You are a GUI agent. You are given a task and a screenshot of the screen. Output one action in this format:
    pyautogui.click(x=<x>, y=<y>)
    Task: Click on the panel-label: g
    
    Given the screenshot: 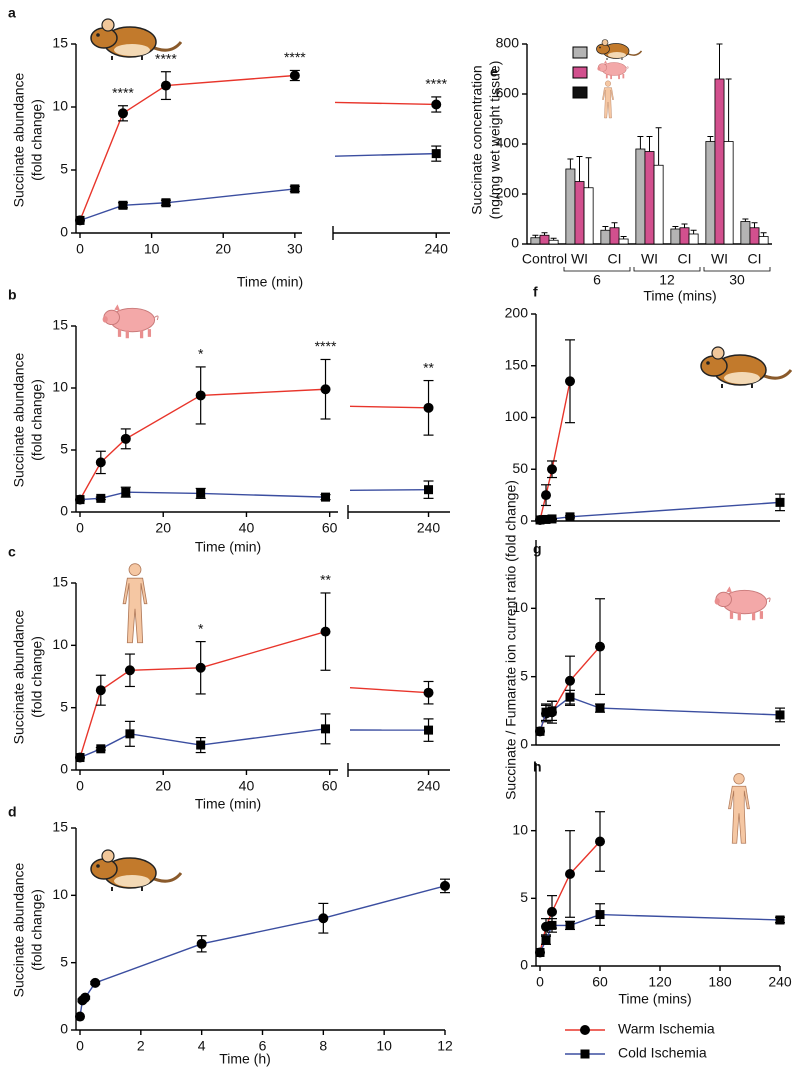 What is the action you would take?
    pyautogui.click(x=537, y=549)
    